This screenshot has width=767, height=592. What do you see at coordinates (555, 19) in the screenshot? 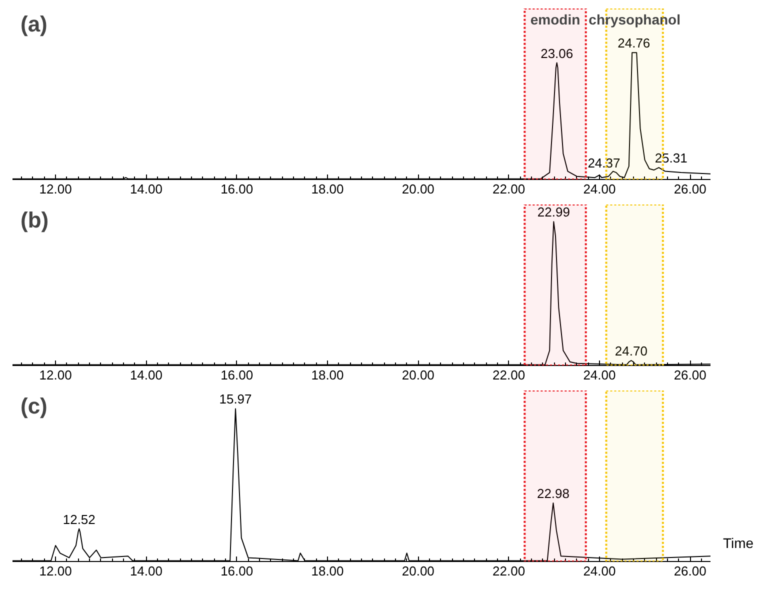
I see `band-label: emodin` at bounding box center [555, 19].